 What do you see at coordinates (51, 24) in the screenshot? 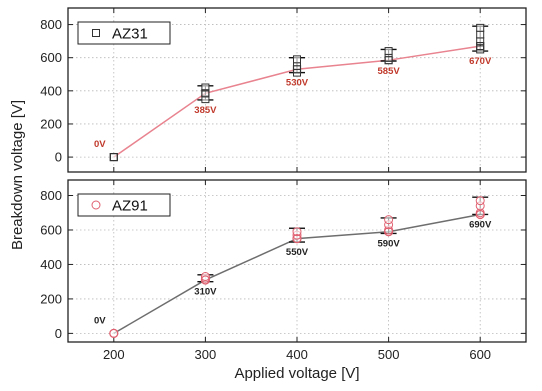
I see `az31-y-tick-label-4: 800` at bounding box center [51, 24].